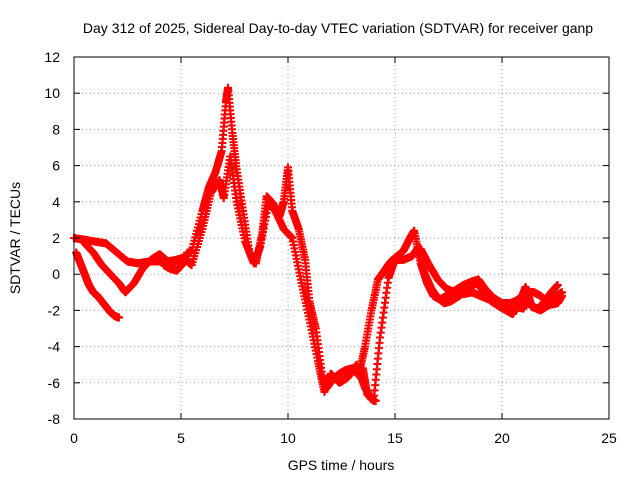 This screenshot has width=640, height=480. I want to click on y-tick-label: 12, so click(52, 57).